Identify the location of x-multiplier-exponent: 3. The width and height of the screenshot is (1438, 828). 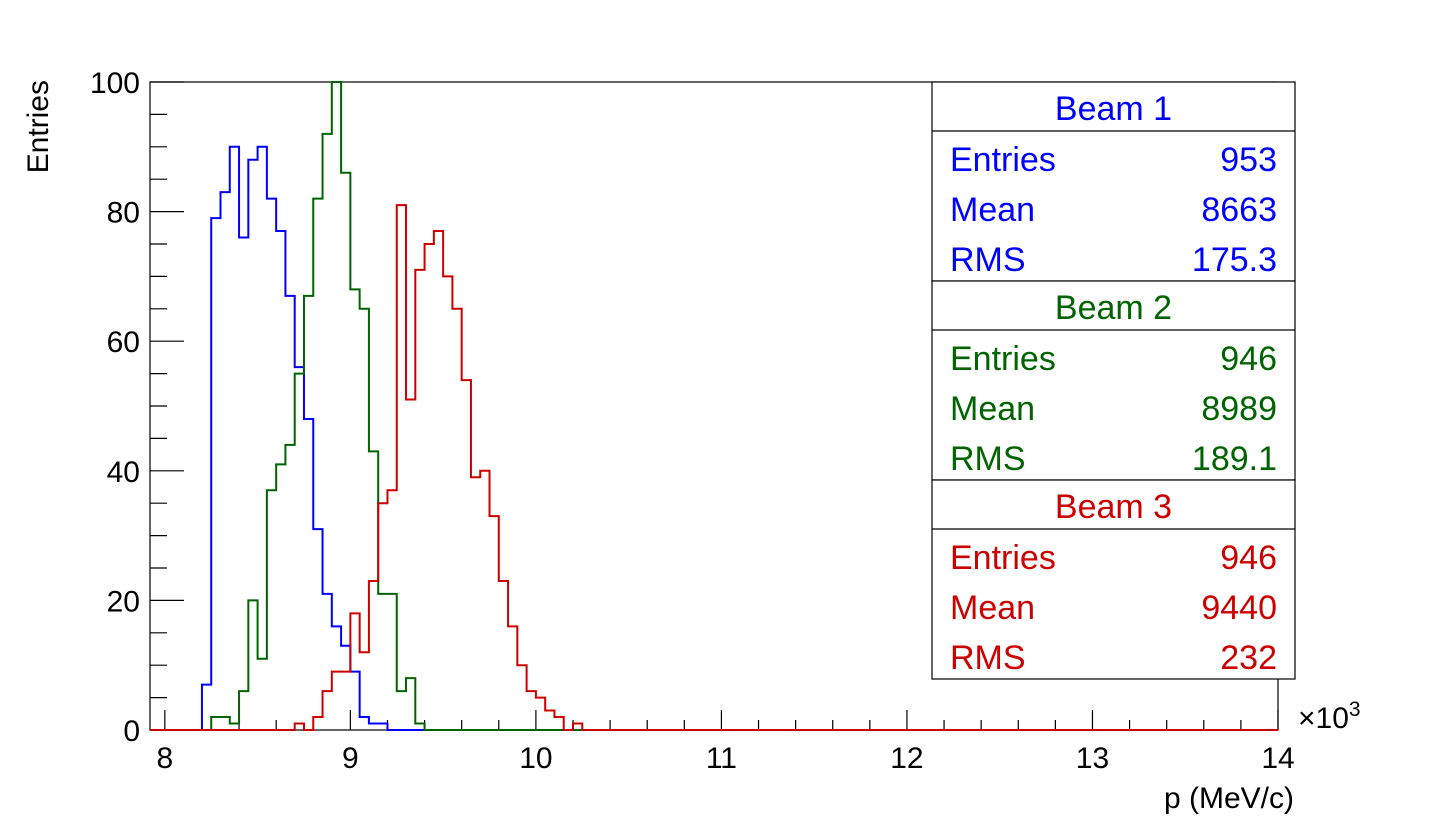
(1355, 709).